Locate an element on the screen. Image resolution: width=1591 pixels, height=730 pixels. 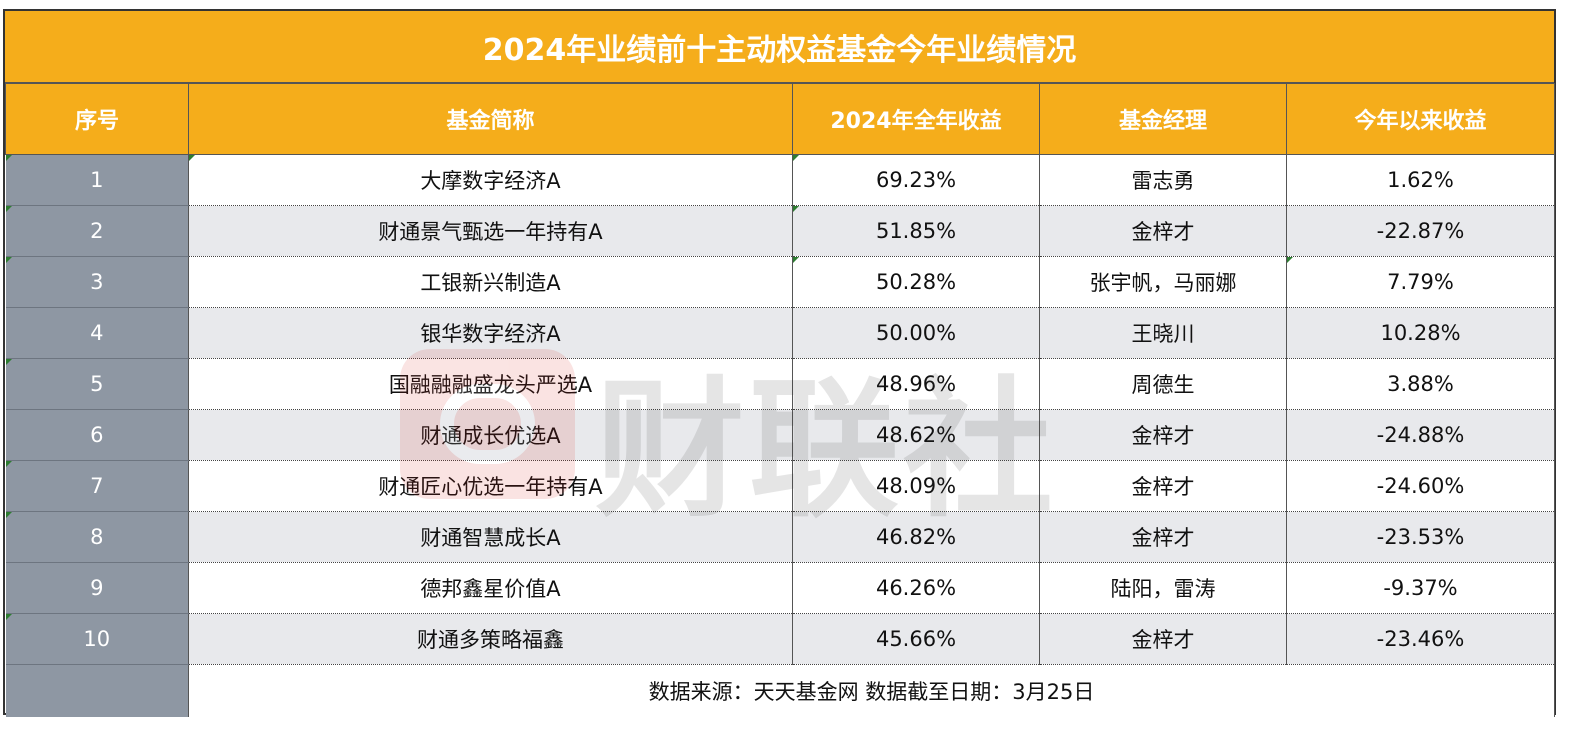
manager-cell: 雷志勇 is located at coordinates (1163, 180).